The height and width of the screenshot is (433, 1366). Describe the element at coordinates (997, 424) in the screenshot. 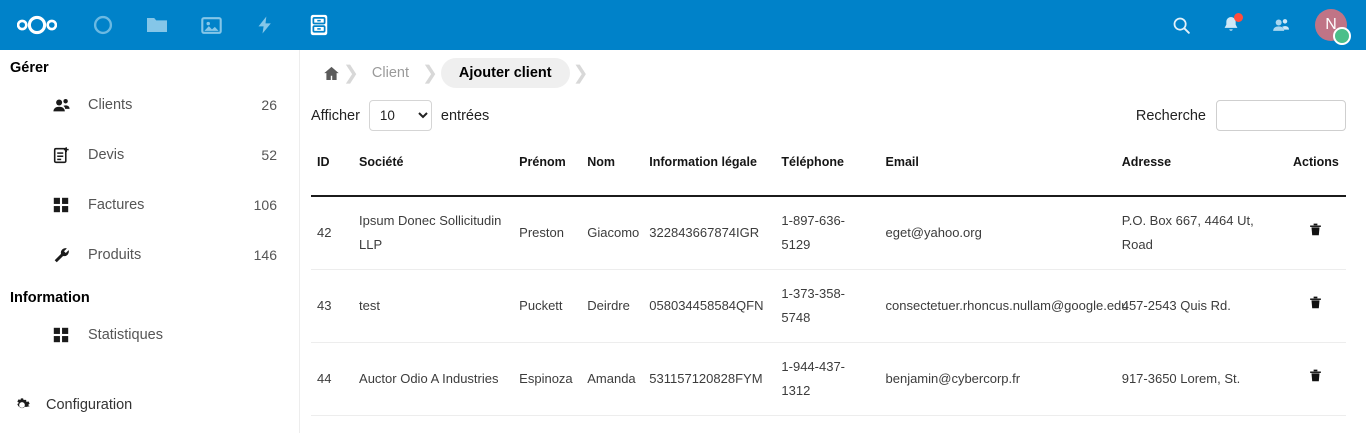

I see `cell-email: dictum.cursus@yahoo.edu` at that location.